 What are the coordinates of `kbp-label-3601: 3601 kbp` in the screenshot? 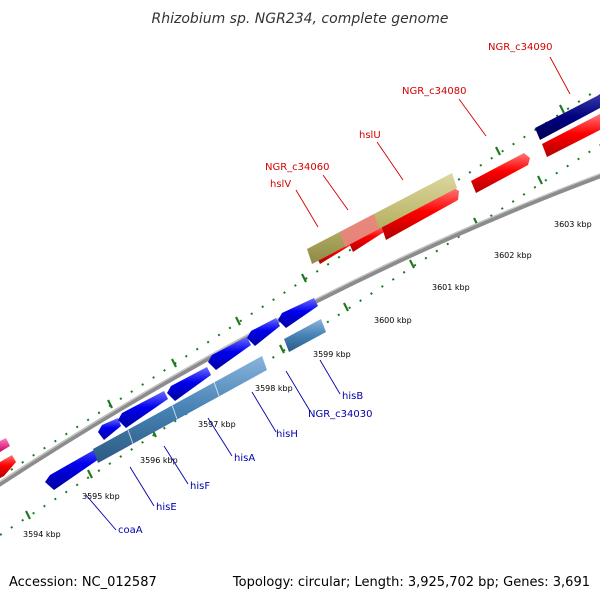 It's located at (451, 287).